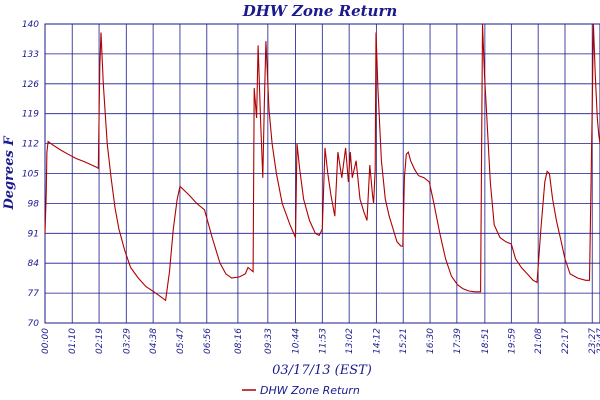 This screenshot has height=400, width=600. What do you see at coordinates (30, 25) in the screenshot?
I see `y-tick-label: 140` at bounding box center [30, 25].